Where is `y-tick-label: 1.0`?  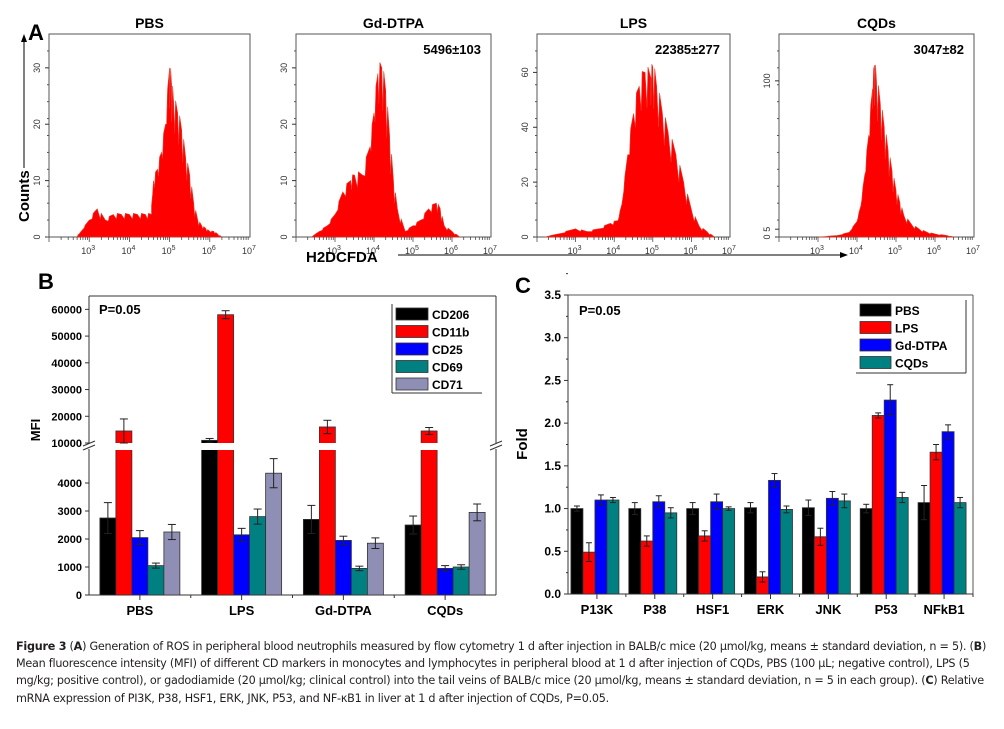 y-tick-label: 1.0 is located at coordinates (552, 509).